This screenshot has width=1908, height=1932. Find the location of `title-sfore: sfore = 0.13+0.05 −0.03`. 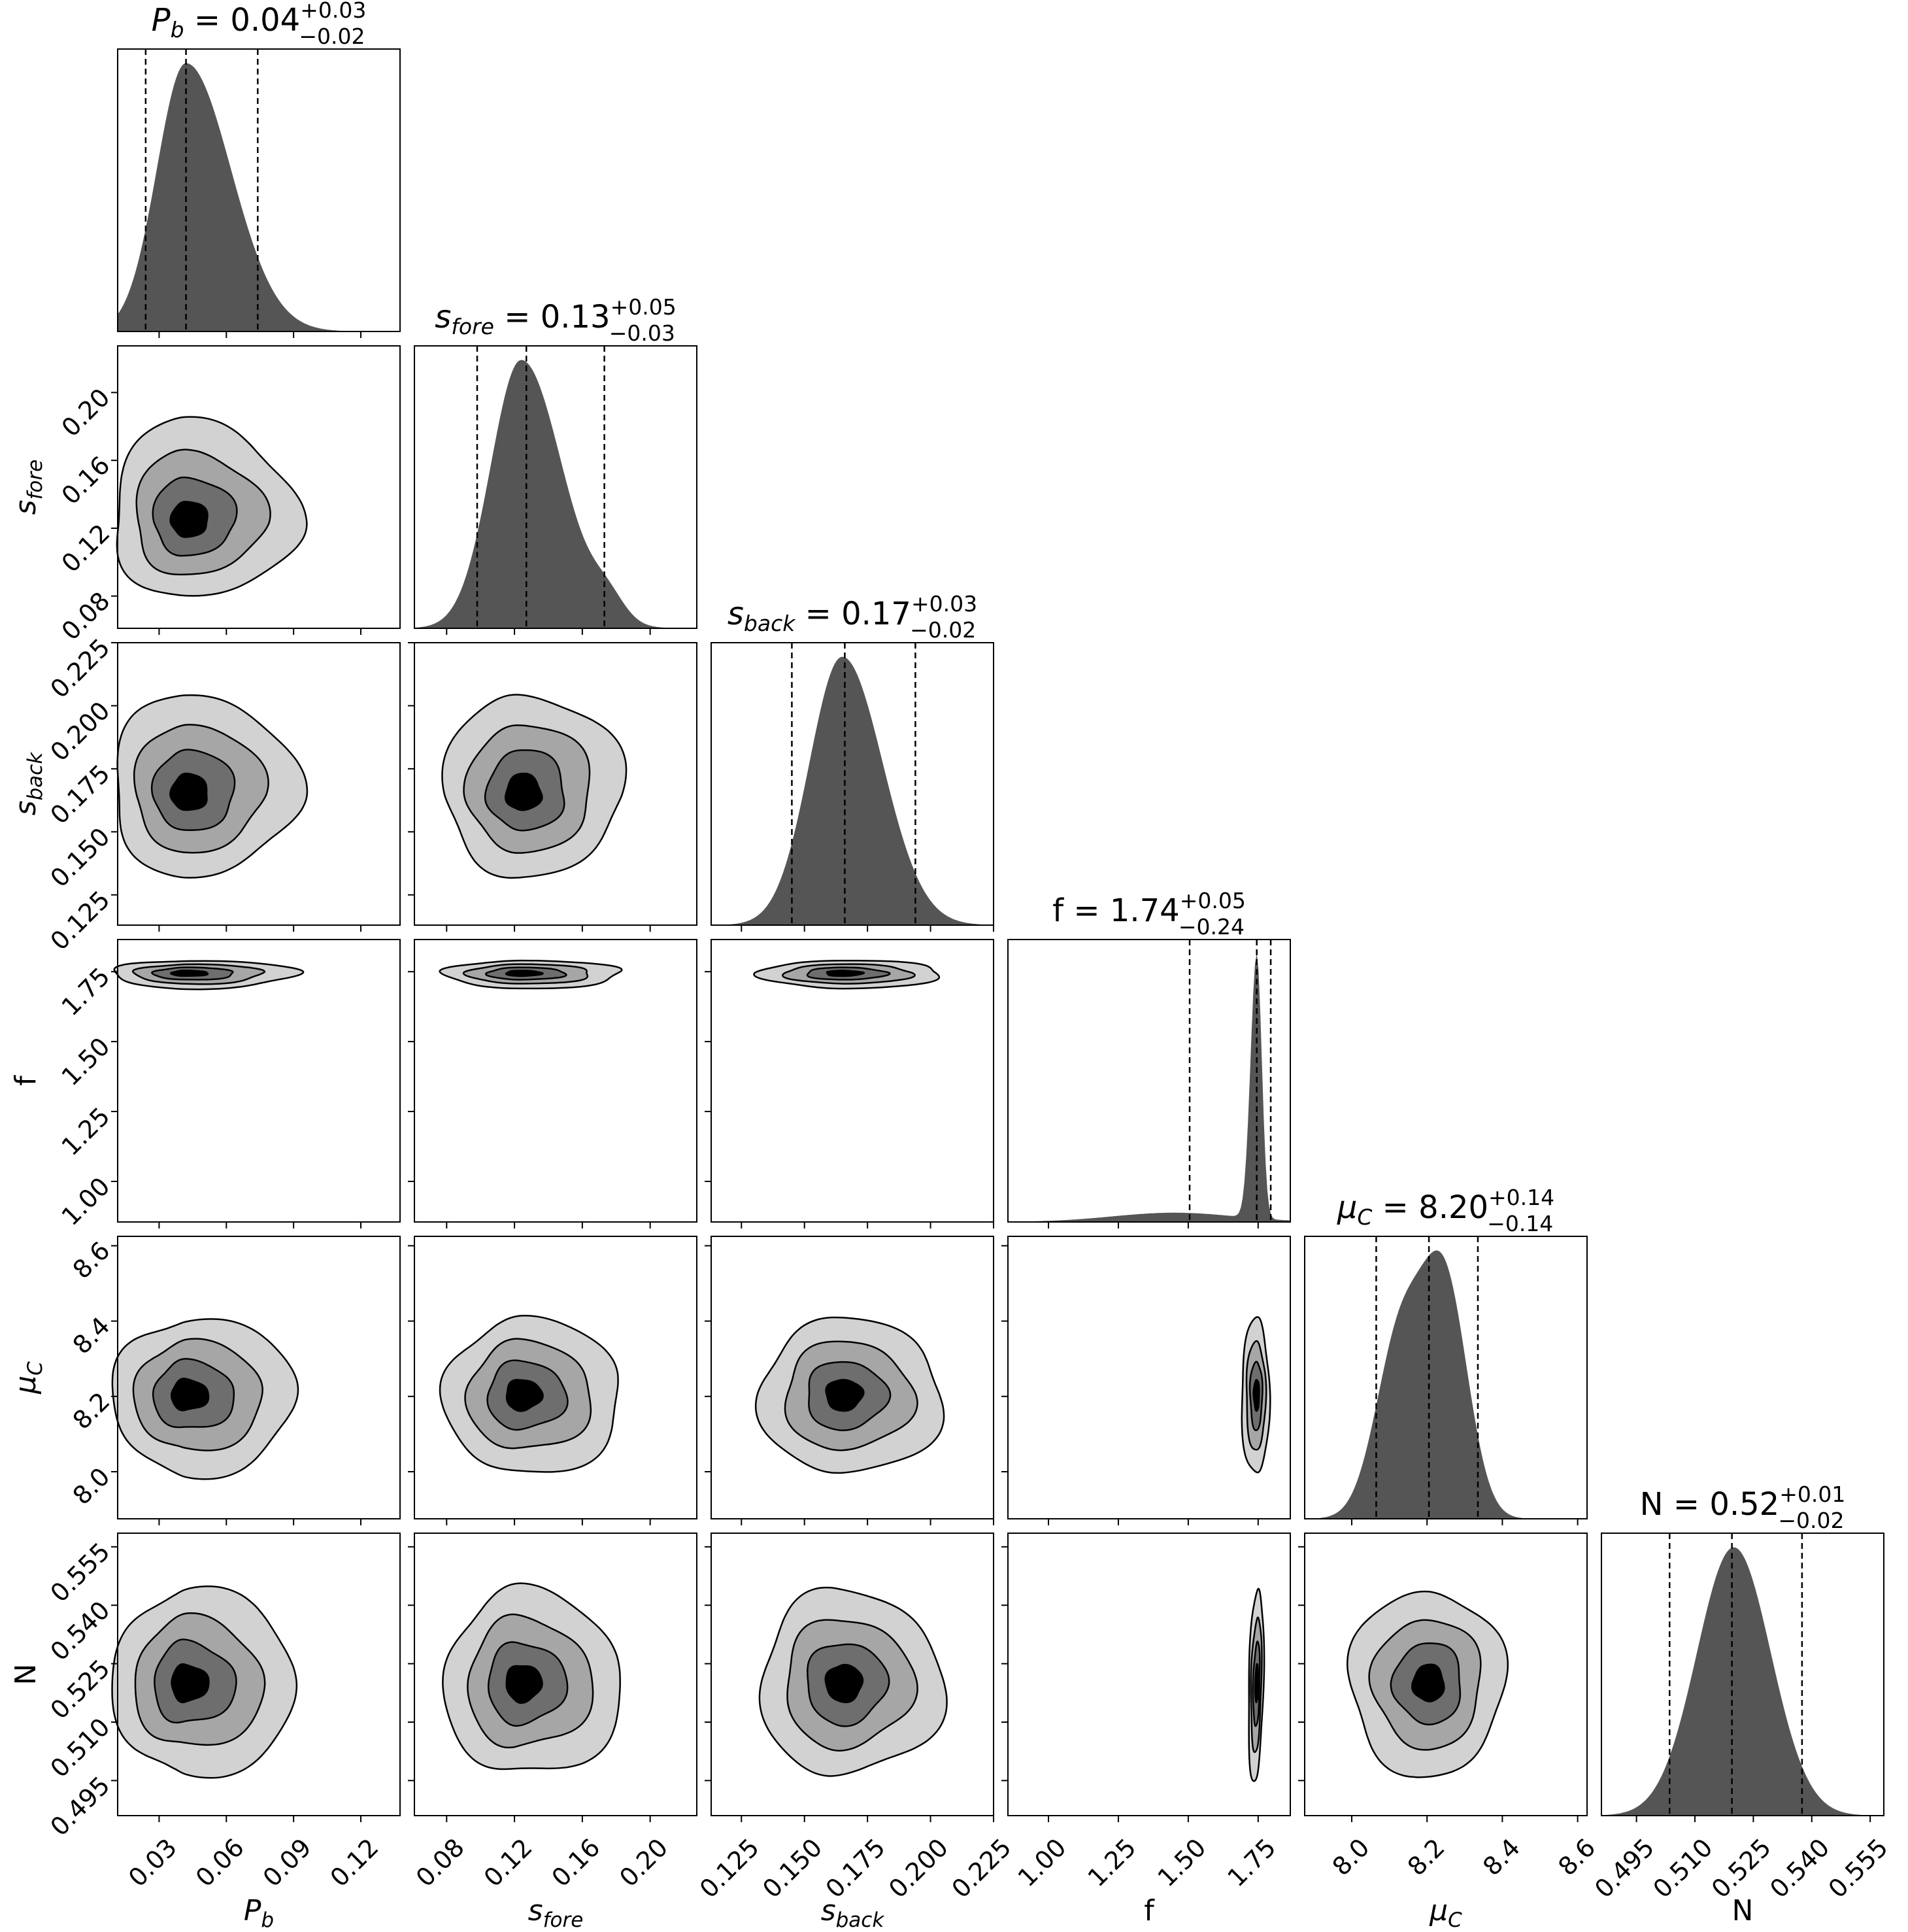

title-sfore: sfore = 0.13+0.05 −0.03 is located at coordinates (555, 320).